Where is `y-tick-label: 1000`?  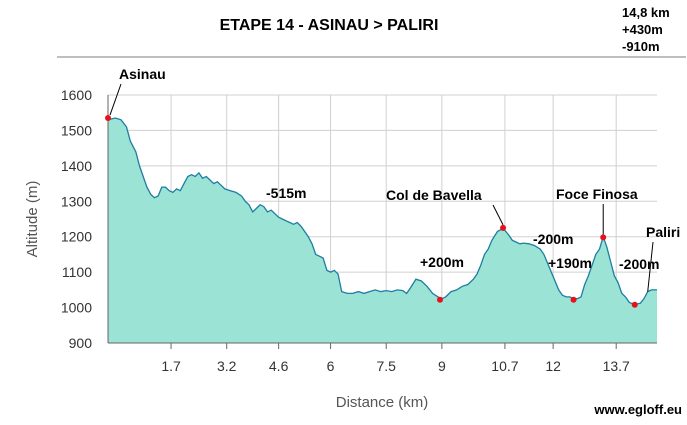
y-tick-label: 1000 is located at coordinates (76, 308).